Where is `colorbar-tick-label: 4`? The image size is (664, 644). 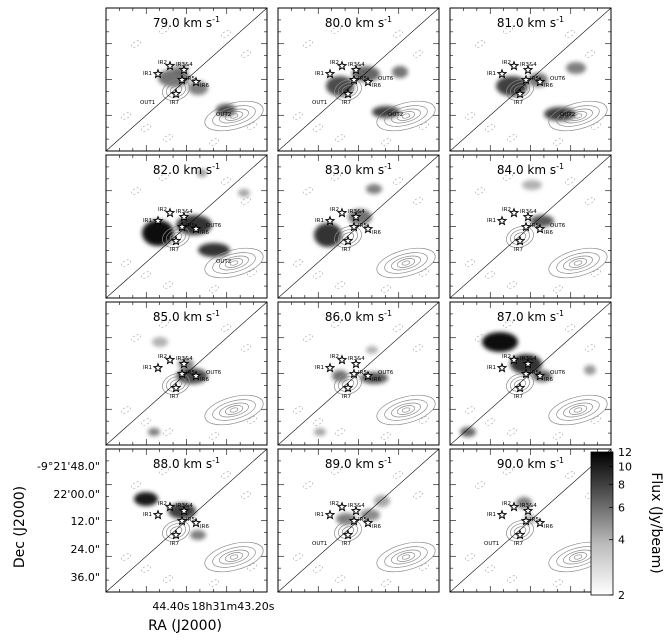 colorbar-tick-label: 4 is located at coordinates (621, 540).